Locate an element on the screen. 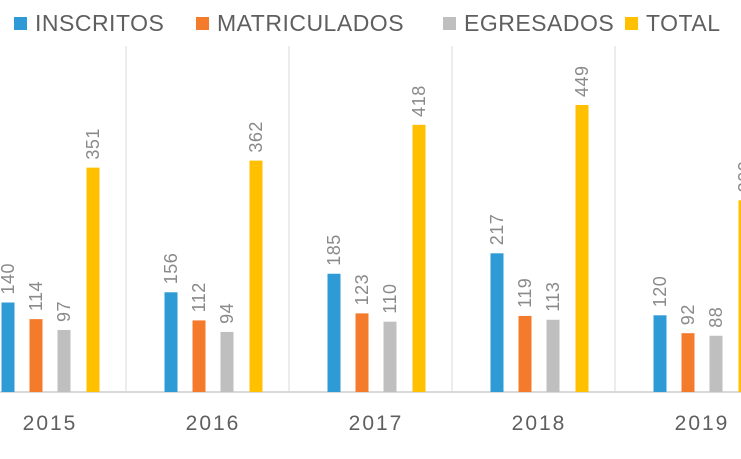  legend-item-2: EGRESADOS is located at coordinates (528, 23).